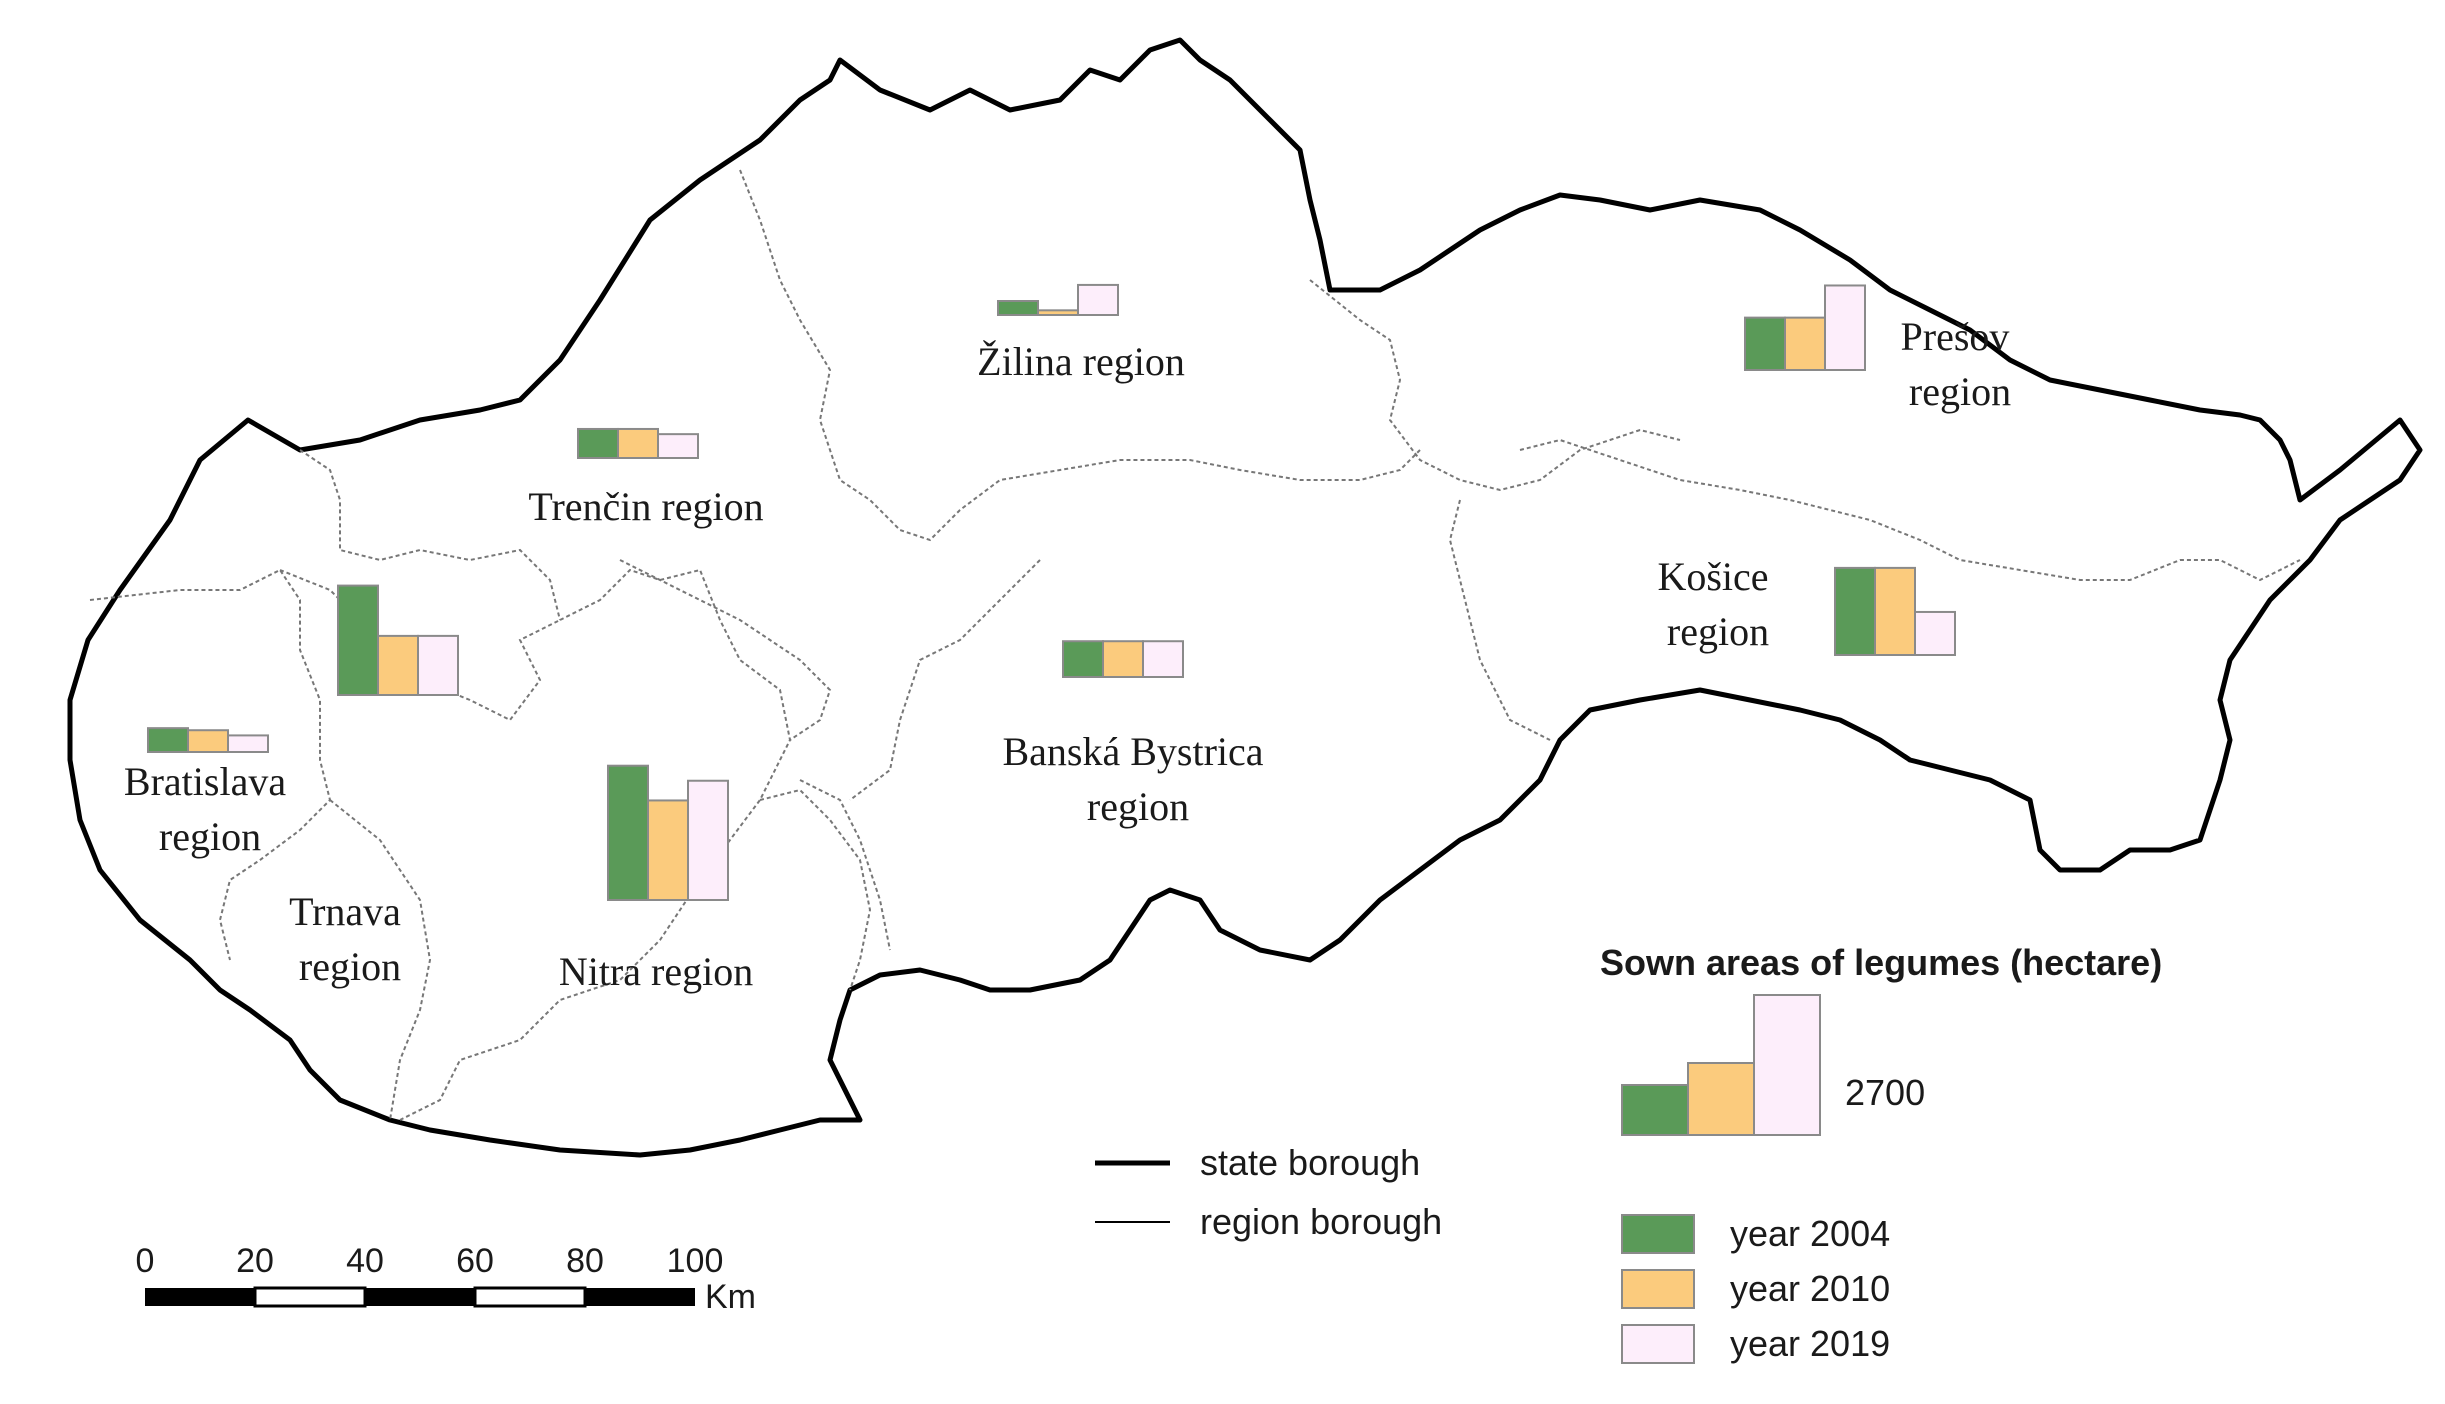 The height and width of the screenshot is (1404, 2445). I want to click on scale-unit: Km, so click(730, 1297).